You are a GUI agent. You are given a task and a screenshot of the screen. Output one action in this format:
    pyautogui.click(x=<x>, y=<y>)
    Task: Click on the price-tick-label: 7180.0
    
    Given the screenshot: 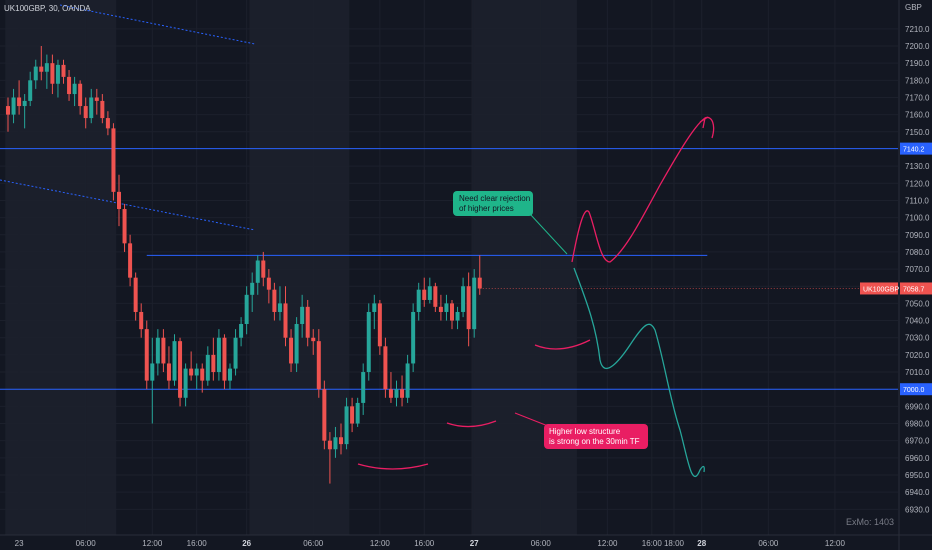 What is the action you would take?
    pyautogui.click(x=917, y=80)
    